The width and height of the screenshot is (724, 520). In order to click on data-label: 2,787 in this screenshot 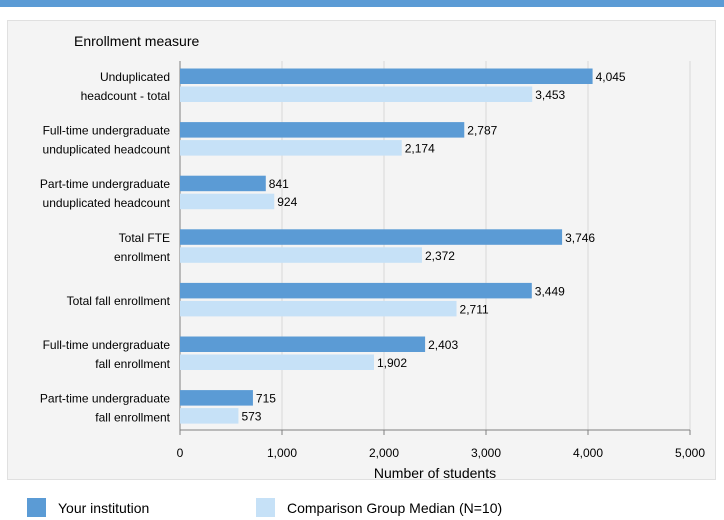, I will do `click(482, 131)`.